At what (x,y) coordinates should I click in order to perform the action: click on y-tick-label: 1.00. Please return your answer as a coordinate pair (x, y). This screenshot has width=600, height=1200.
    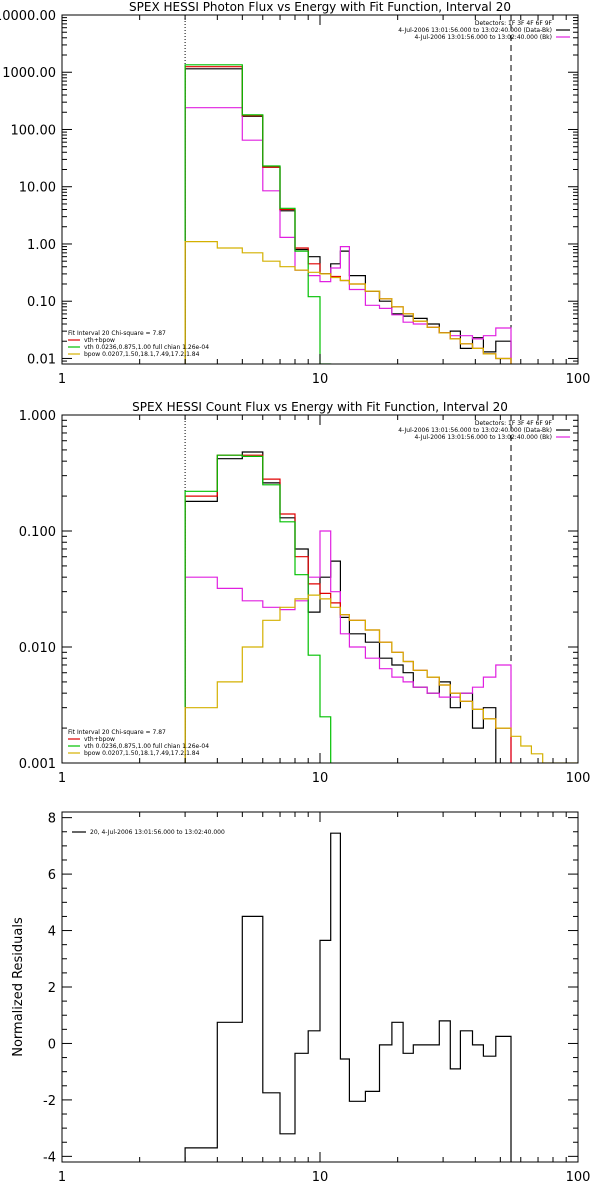
    Looking at the image, I should click on (41, 245).